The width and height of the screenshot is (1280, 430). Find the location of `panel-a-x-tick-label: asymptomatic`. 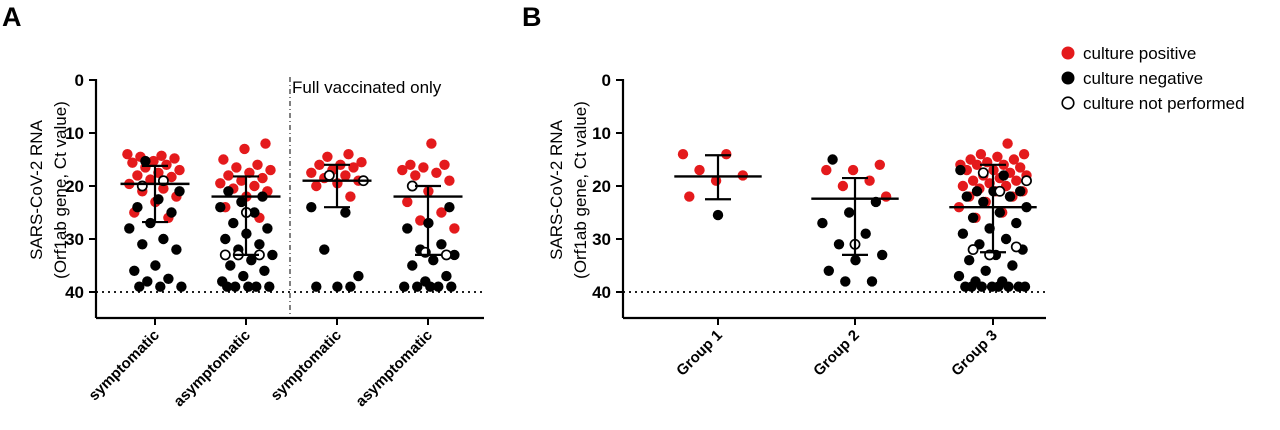

panel-a-x-tick-label: asymptomatic is located at coordinates (393, 368).